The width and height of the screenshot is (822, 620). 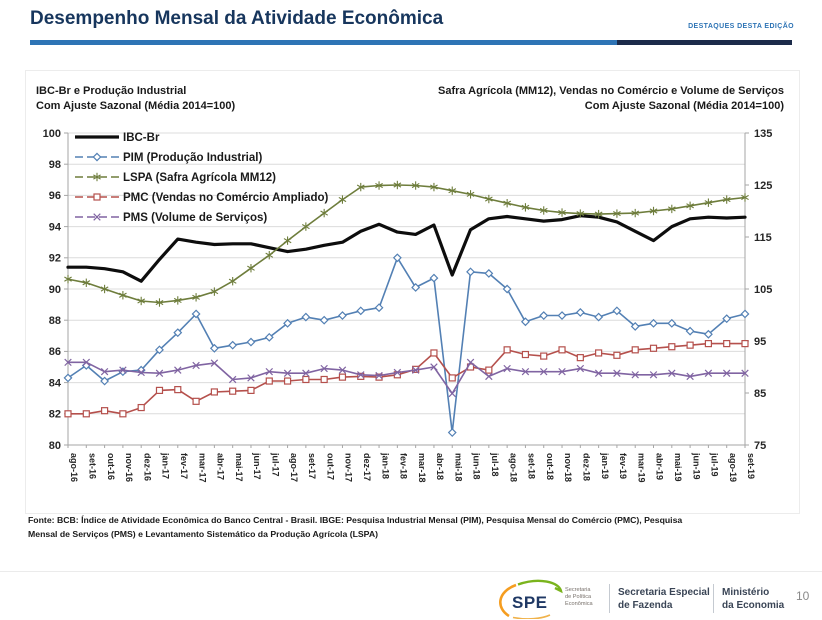 What do you see at coordinates (513, 467) in the screenshot?
I see `x-axis-label: ago-18` at bounding box center [513, 467].